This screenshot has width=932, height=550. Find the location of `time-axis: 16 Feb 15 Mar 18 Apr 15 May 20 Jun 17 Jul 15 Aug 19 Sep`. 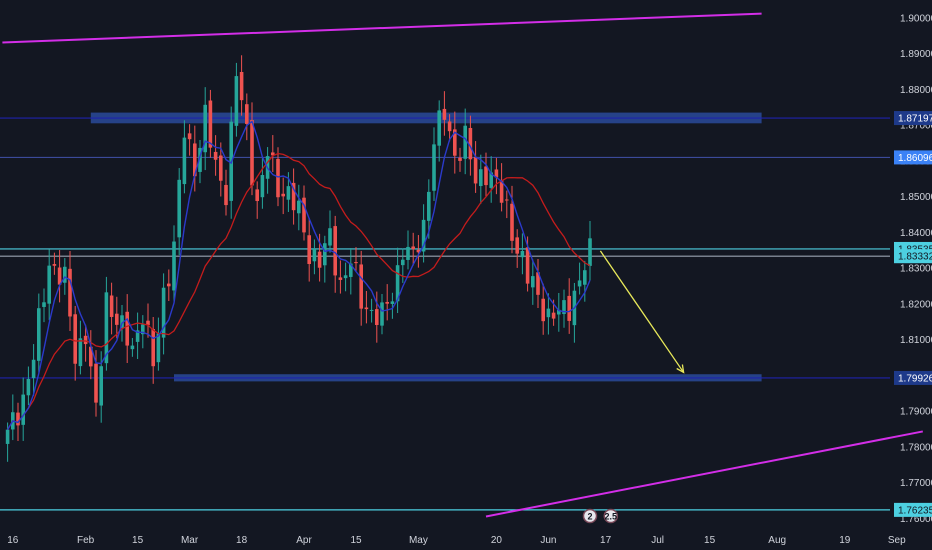

time-axis: 16 Feb 15 Mar 18 Apr 15 May 20 Jun 17 Jul 15 Aug 19 Sep is located at coordinates (456, 540).